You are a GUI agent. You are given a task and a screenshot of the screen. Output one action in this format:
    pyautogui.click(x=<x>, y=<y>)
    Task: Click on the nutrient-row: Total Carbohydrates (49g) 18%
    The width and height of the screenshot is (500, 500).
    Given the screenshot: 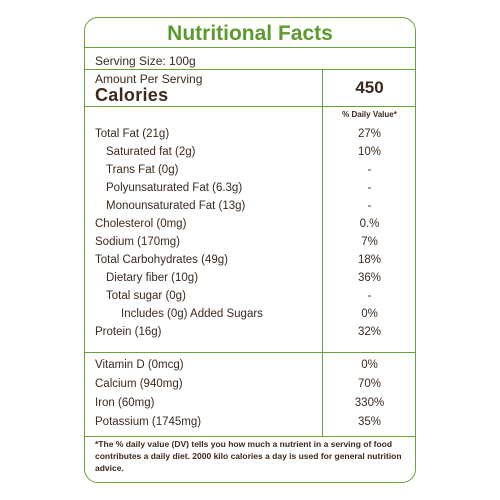 What is the action you would take?
    pyautogui.click(x=250, y=260)
    